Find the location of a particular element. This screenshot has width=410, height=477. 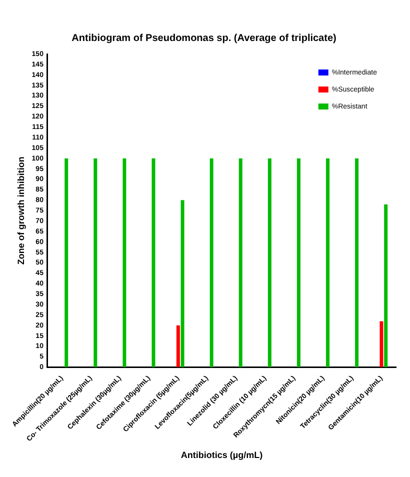

x-axis-title: Antibiotics (µg/mL) is located at coordinates (221, 455).